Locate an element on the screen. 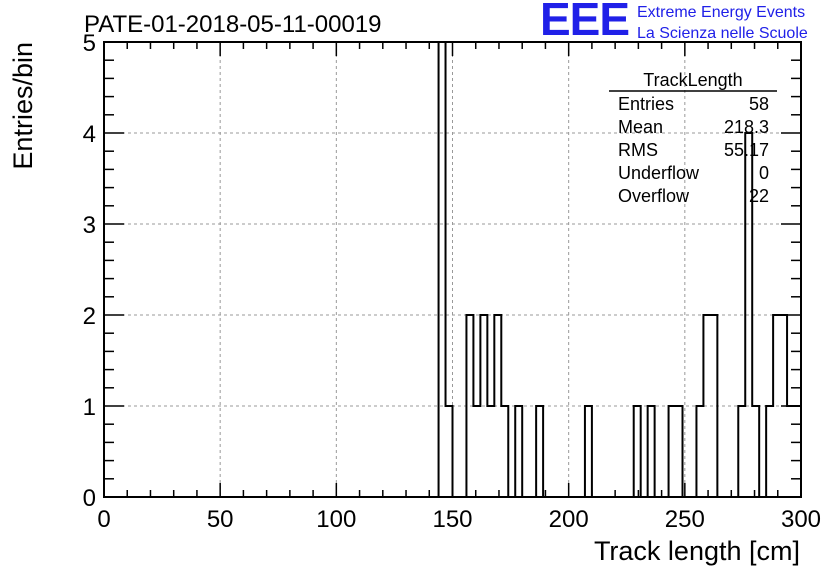  x-tick-label: 150 is located at coordinates (452, 519).